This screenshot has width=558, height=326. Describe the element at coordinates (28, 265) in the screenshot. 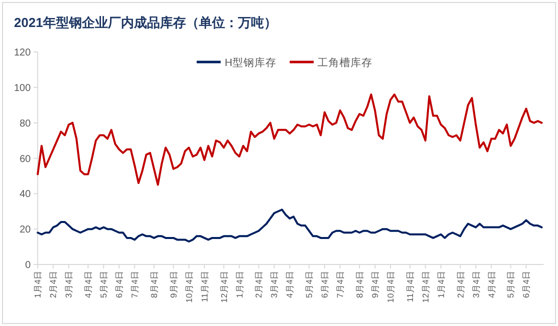

I see `y-tick-label: 0` at that location.